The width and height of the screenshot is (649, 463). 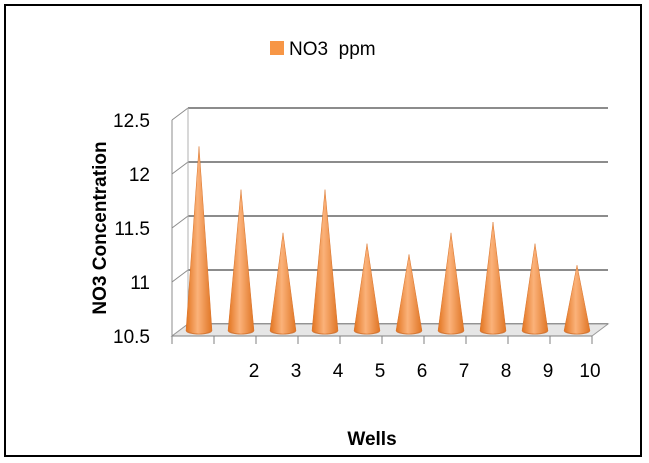 What do you see at coordinates (371, 439) in the screenshot?
I see `x-axis-title: Wells` at bounding box center [371, 439].